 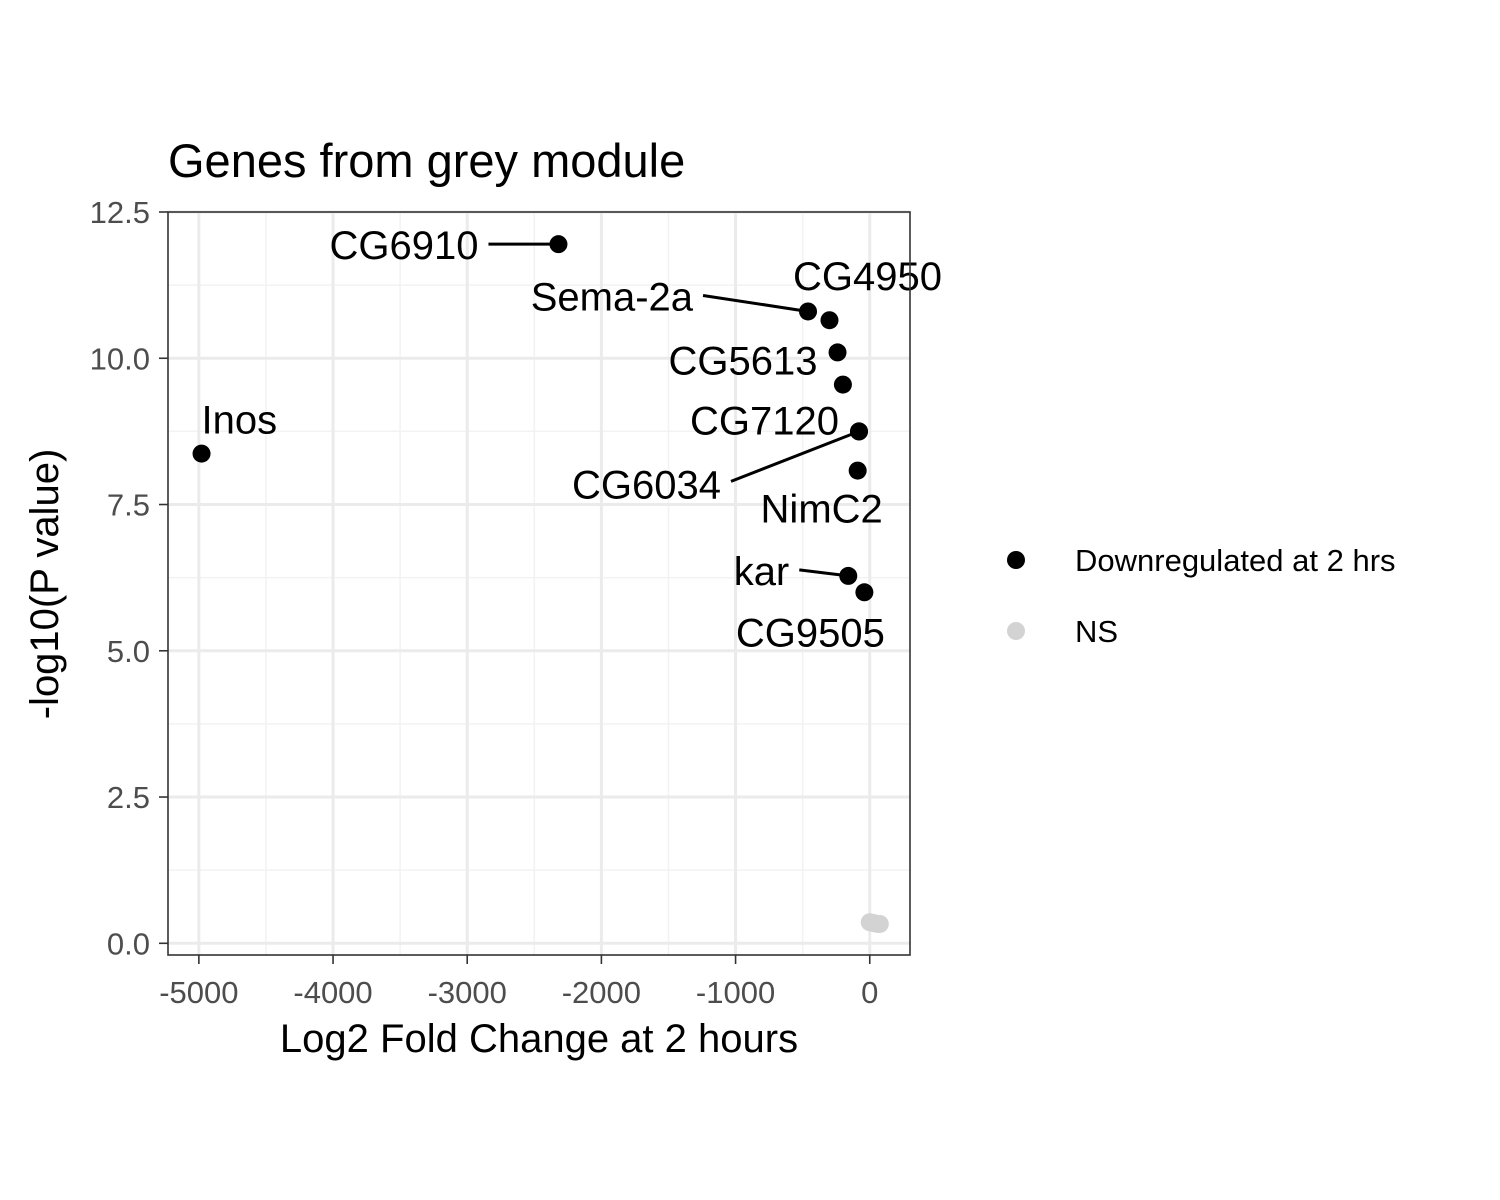 What do you see at coordinates (45, 584) in the screenshot?
I see `y-axis-label: -log10(P value)` at bounding box center [45, 584].